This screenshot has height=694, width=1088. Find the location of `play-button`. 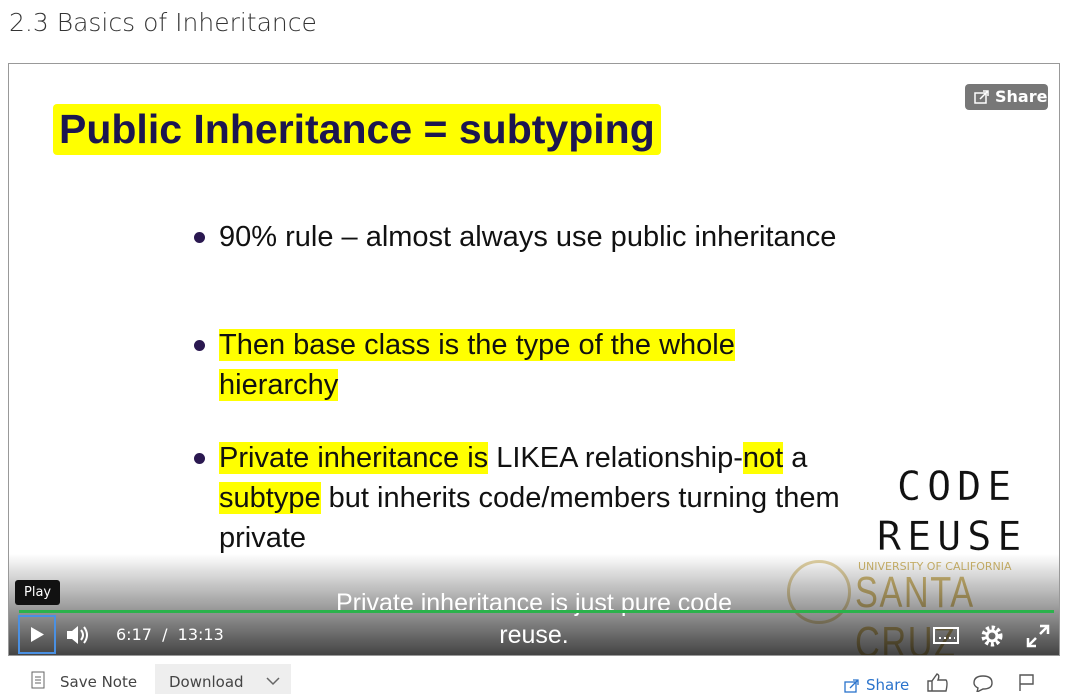

play-button is located at coordinates (37, 634).